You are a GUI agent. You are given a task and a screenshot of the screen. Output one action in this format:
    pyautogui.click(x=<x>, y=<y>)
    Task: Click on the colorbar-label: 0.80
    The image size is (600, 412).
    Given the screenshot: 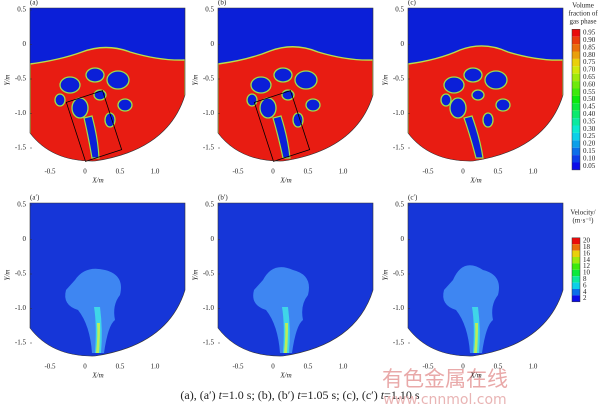 What is the action you would take?
    pyautogui.click(x=589, y=55)
    